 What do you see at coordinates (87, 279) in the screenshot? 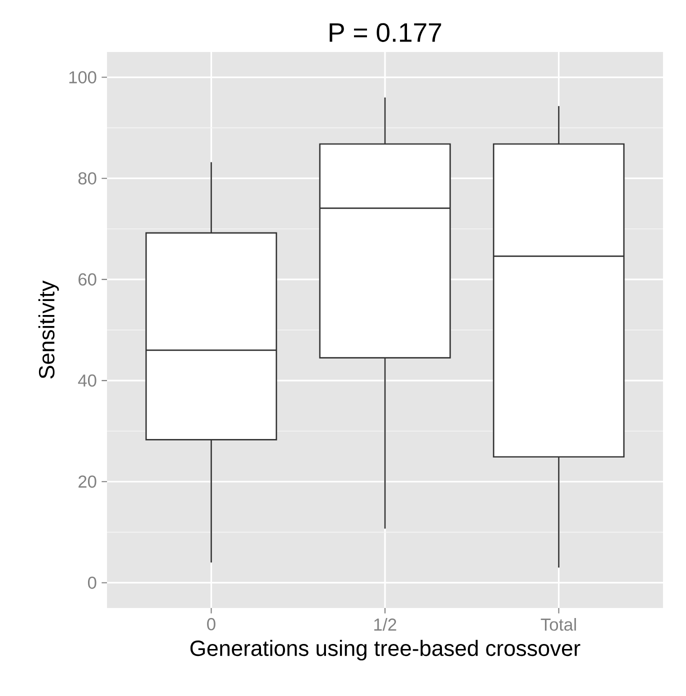
I see `y-tick-label: 60` at bounding box center [87, 279].